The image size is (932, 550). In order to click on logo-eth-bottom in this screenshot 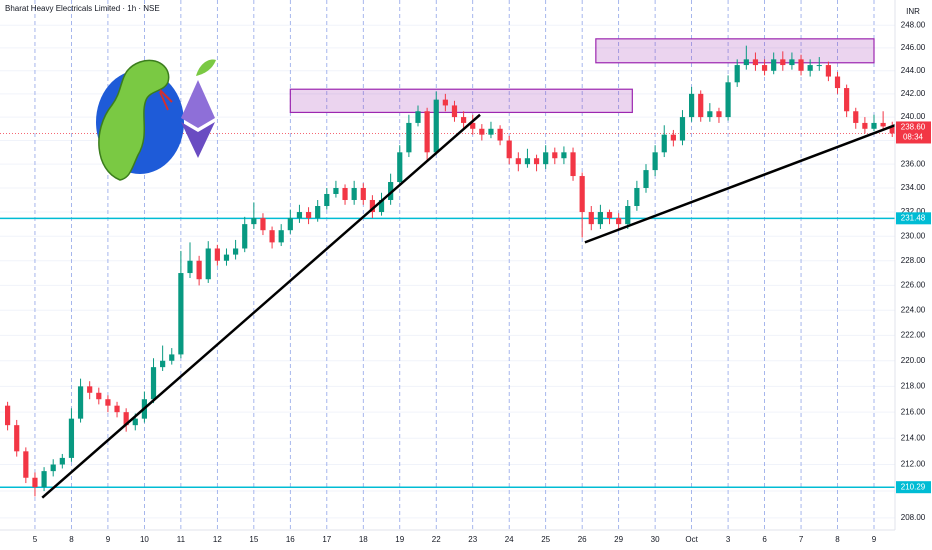, I will do `click(198, 140)`.